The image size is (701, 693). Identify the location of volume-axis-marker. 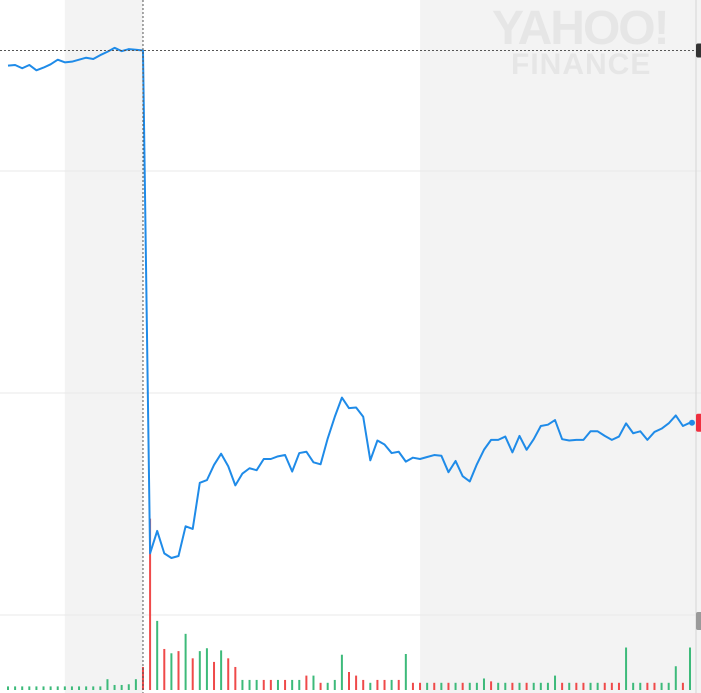
(698, 621).